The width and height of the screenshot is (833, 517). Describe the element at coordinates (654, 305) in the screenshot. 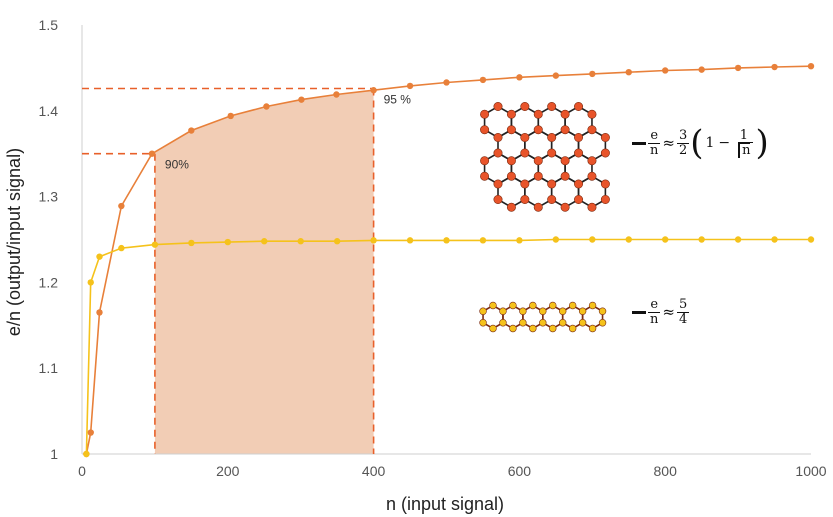

I see `ribbon-formula-lhs-num: e` at that location.